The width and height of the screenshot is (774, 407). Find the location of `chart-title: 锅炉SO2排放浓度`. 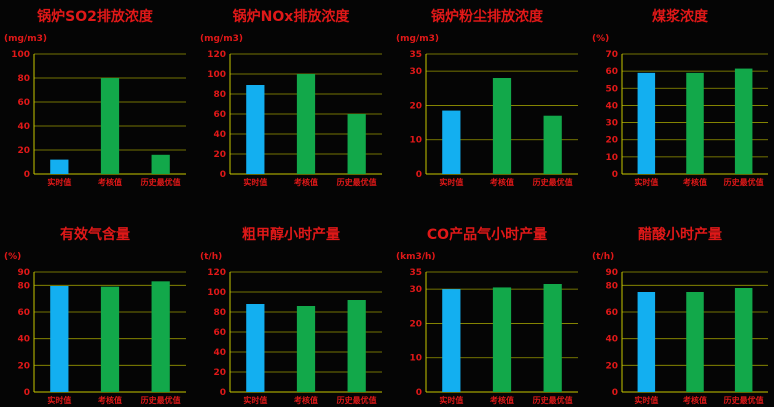

chart-title: 锅炉SO2排放浓度 is located at coordinates (95, 17).